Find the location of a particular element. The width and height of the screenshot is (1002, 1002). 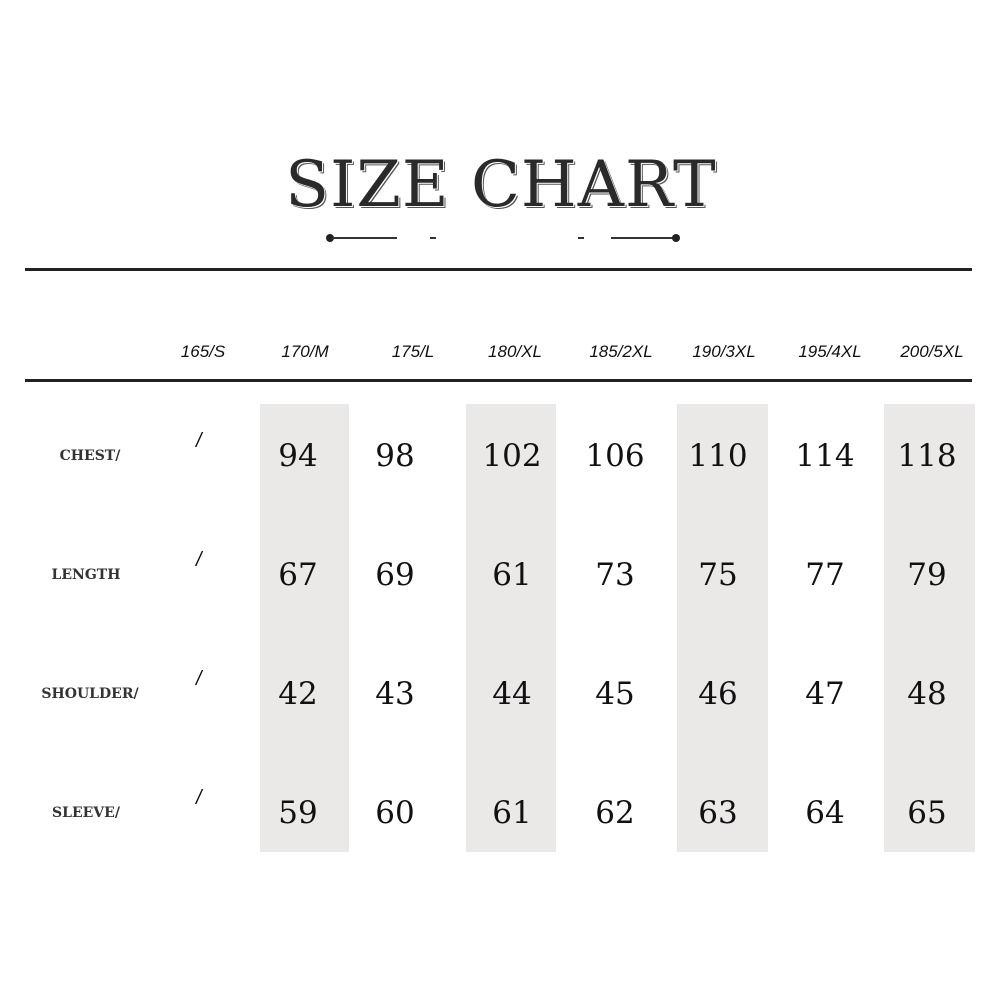

cell-value: 98 is located at coordinates (395, 456).